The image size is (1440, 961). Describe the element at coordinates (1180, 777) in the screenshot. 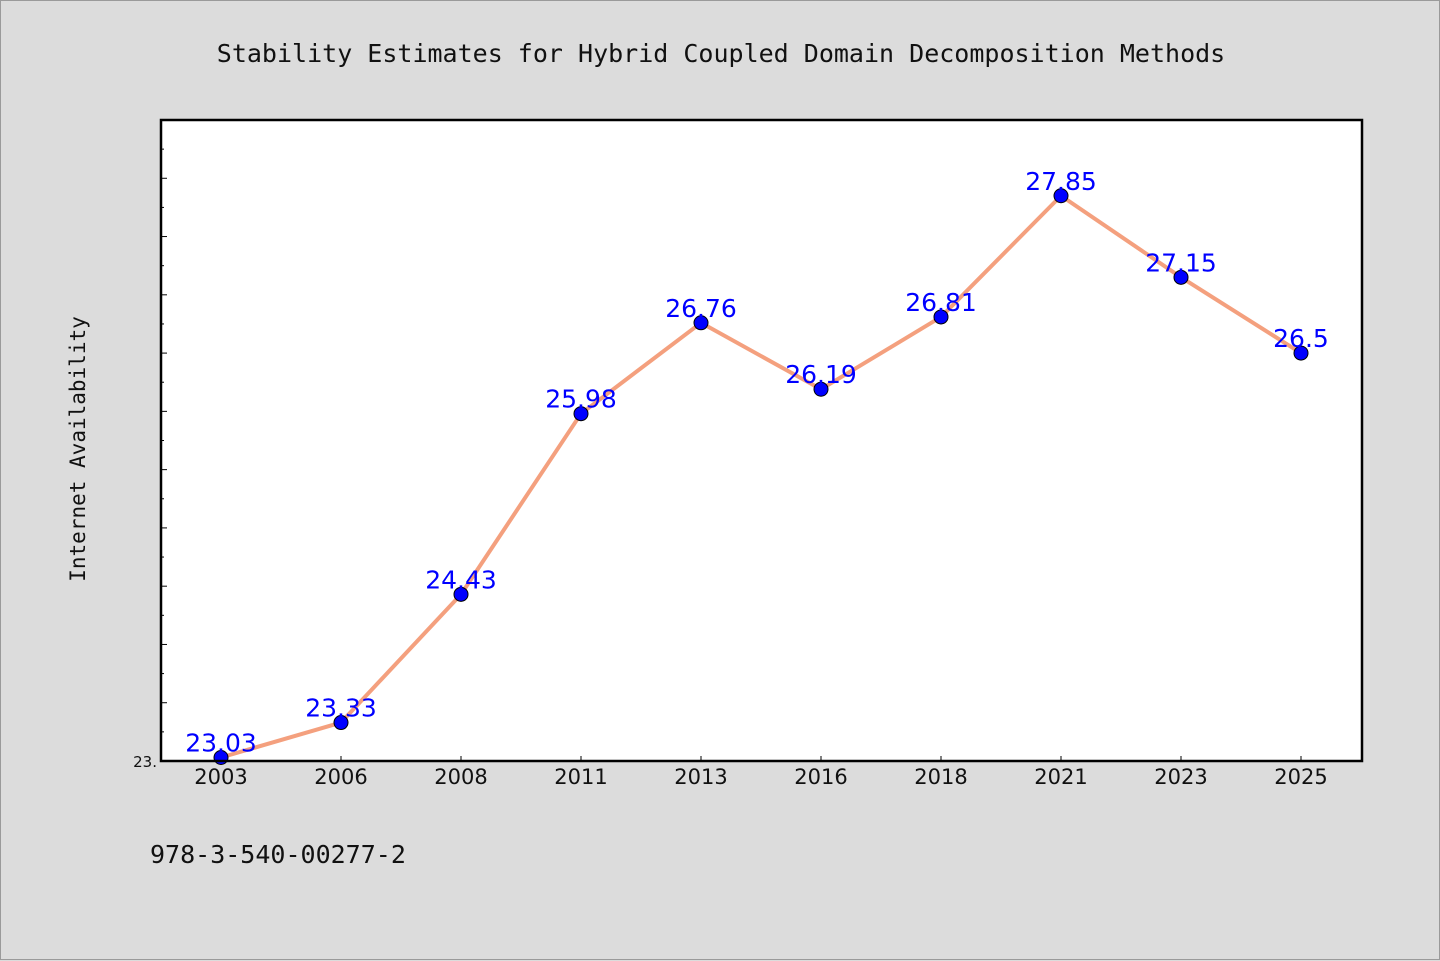

I see `x-tick-label: 2023` at that location.